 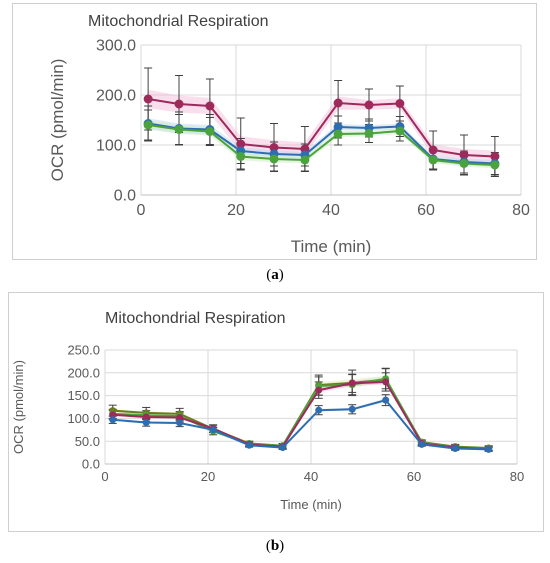 I want to click on a-y-tick-label: 200.0, so click(x=116, y=96).